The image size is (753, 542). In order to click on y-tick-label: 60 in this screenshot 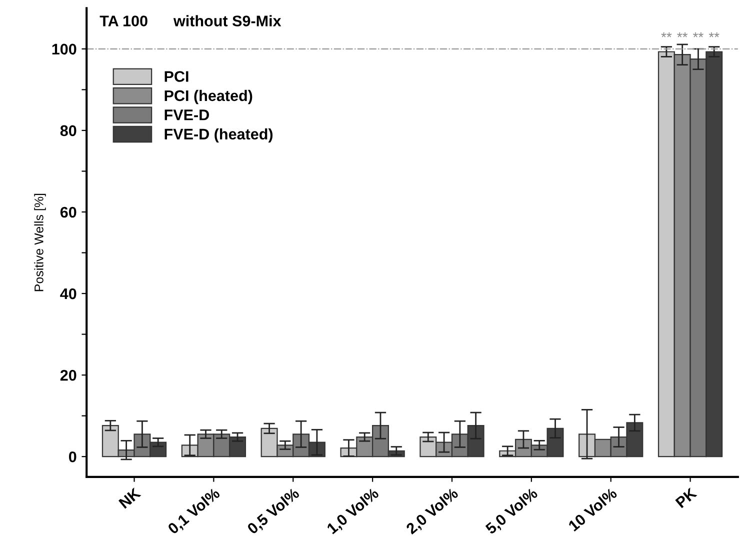, I will do `click(68, 212)`.